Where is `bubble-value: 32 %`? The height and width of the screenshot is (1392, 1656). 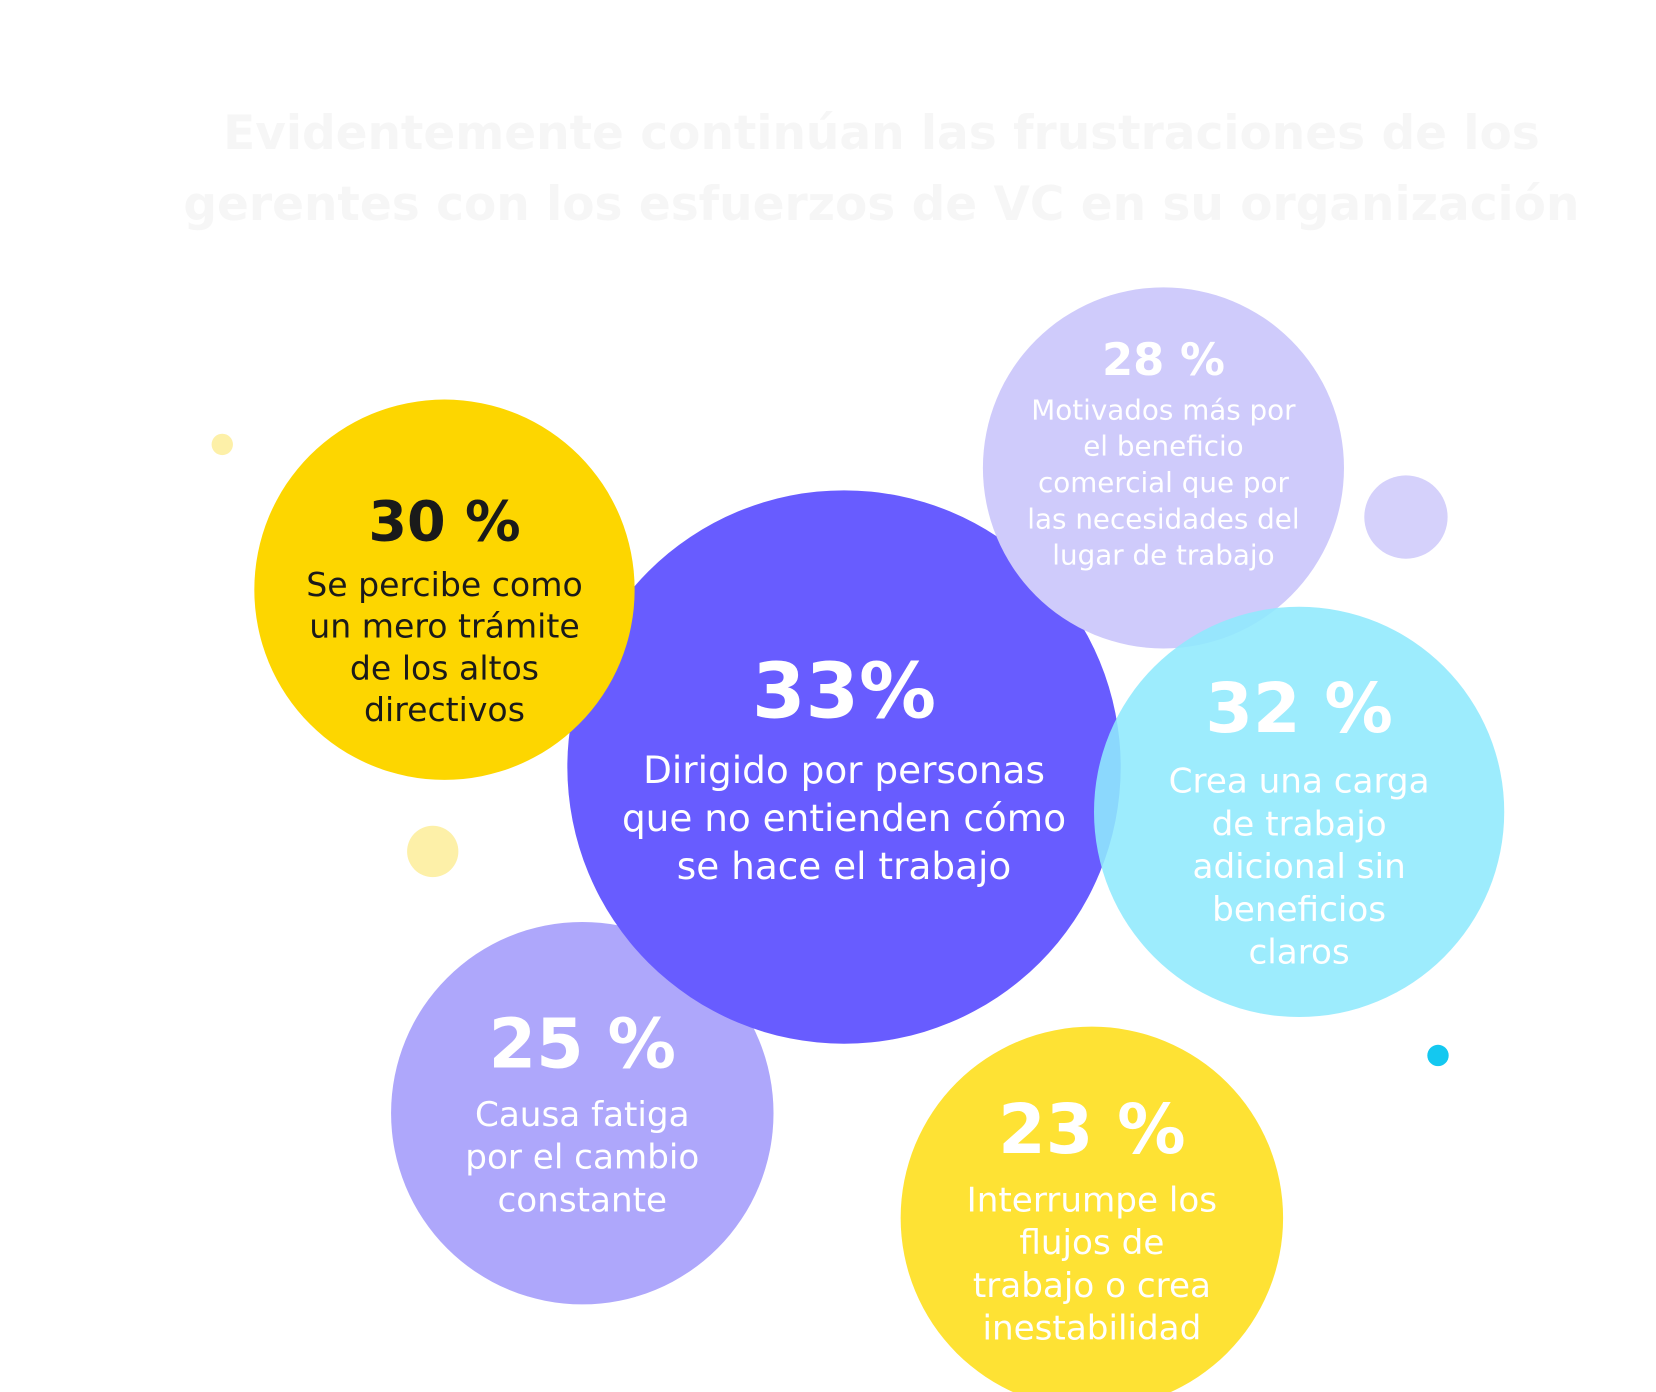 bubble-value: 32 % is located at coordinates (1298, 709).